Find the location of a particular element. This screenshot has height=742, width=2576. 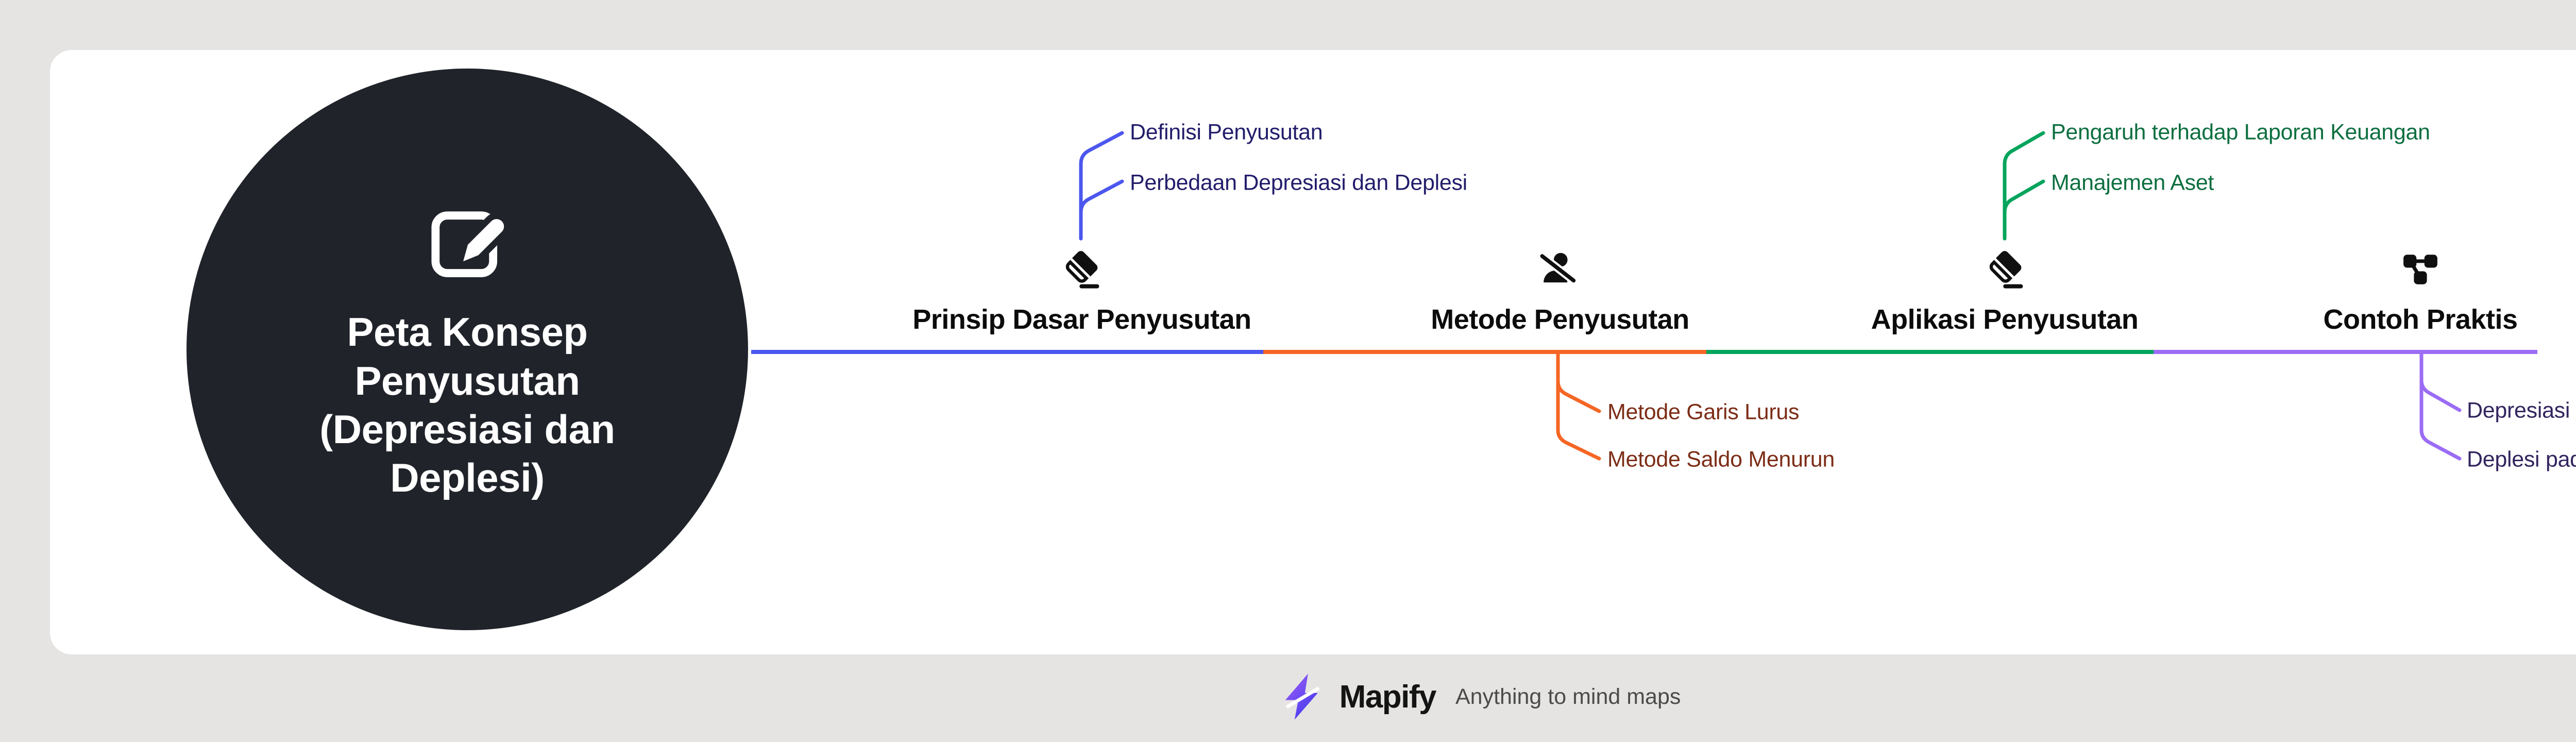

person-slash-icon is located at coordinates (1558, 268).